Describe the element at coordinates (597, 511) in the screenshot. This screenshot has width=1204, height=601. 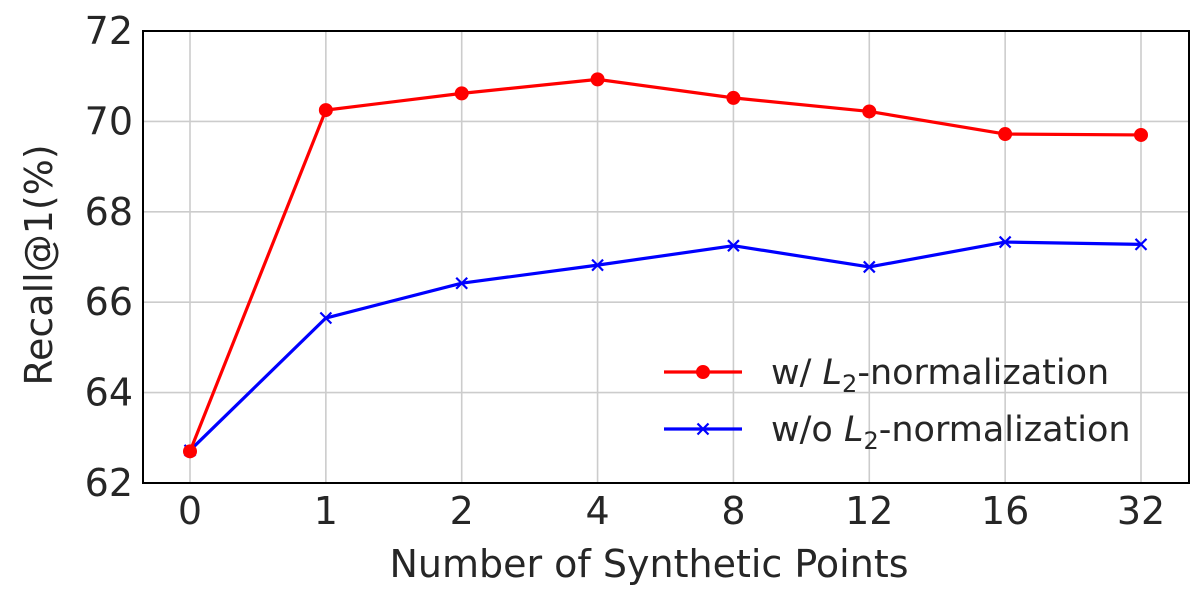
I see `x-tick-label: 4` at that location.